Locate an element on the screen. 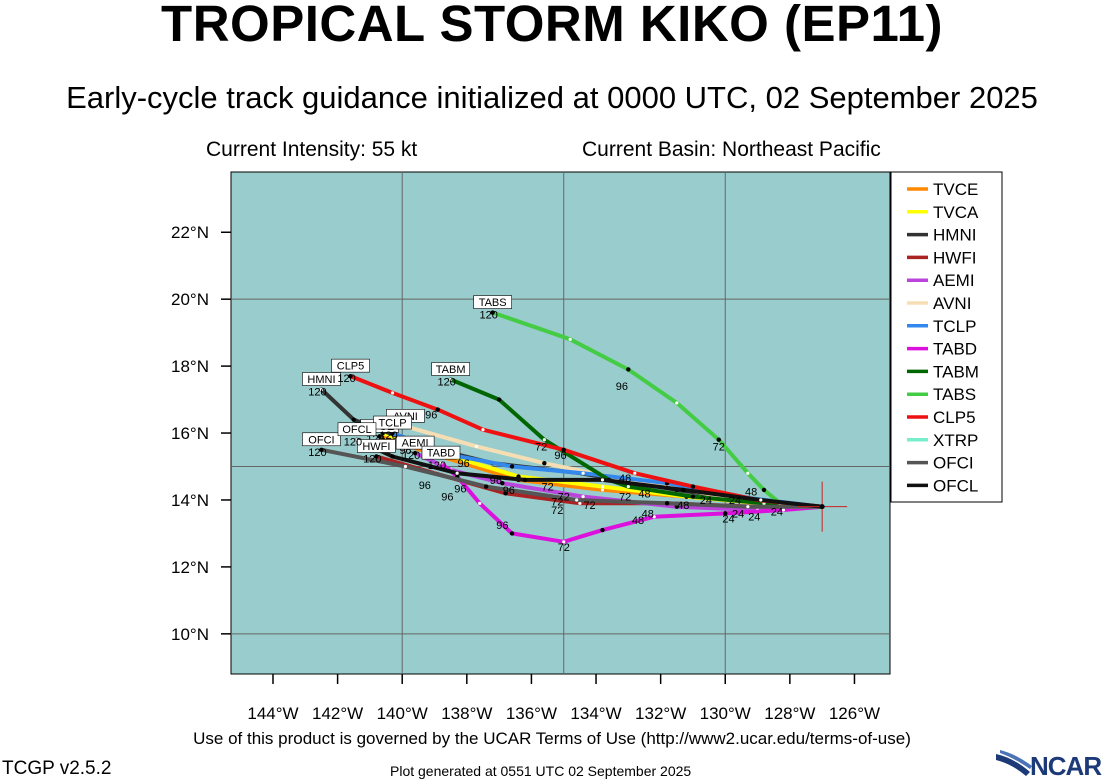 This screenshot has width=1104, height=782. legend-box is located at coordinates (946, 337).